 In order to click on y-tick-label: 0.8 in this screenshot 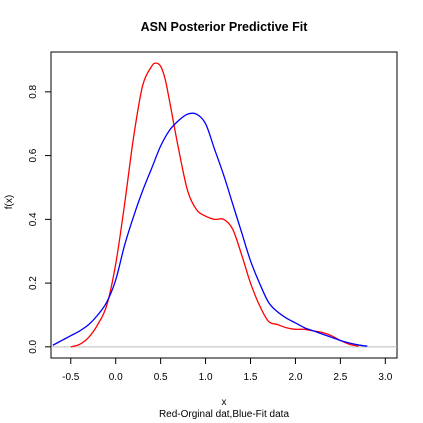, I will do `click(33, 91)`.